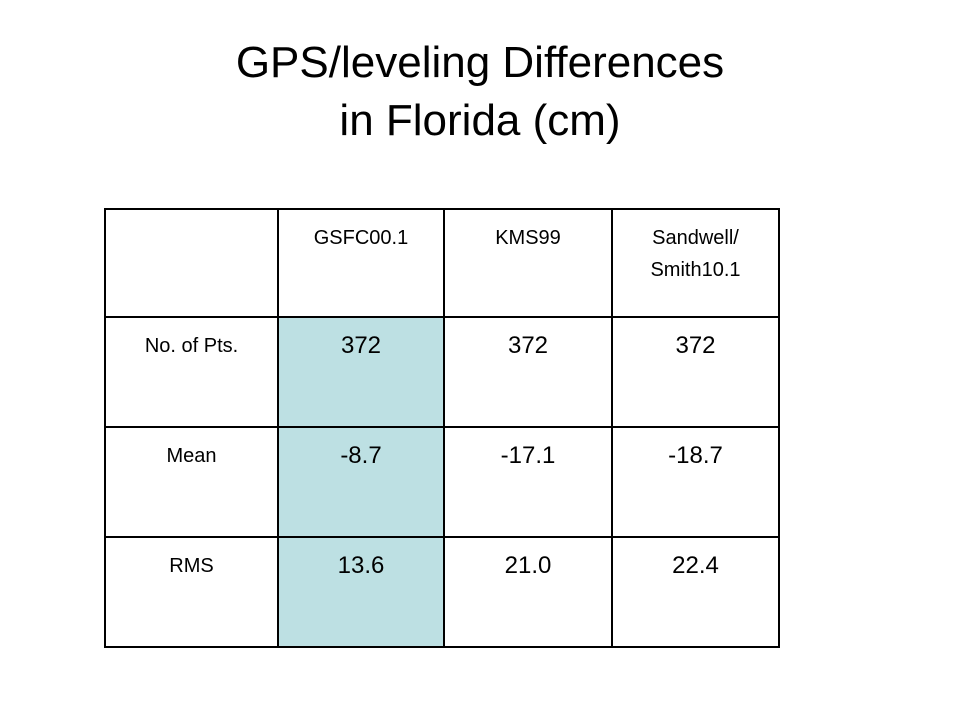 The height and width of the screenshot is (720, 960). What do you see at coordinates (528, 482) in the screenshot?
I see `table-cell: -17.1` at bounding box center [528, 482].